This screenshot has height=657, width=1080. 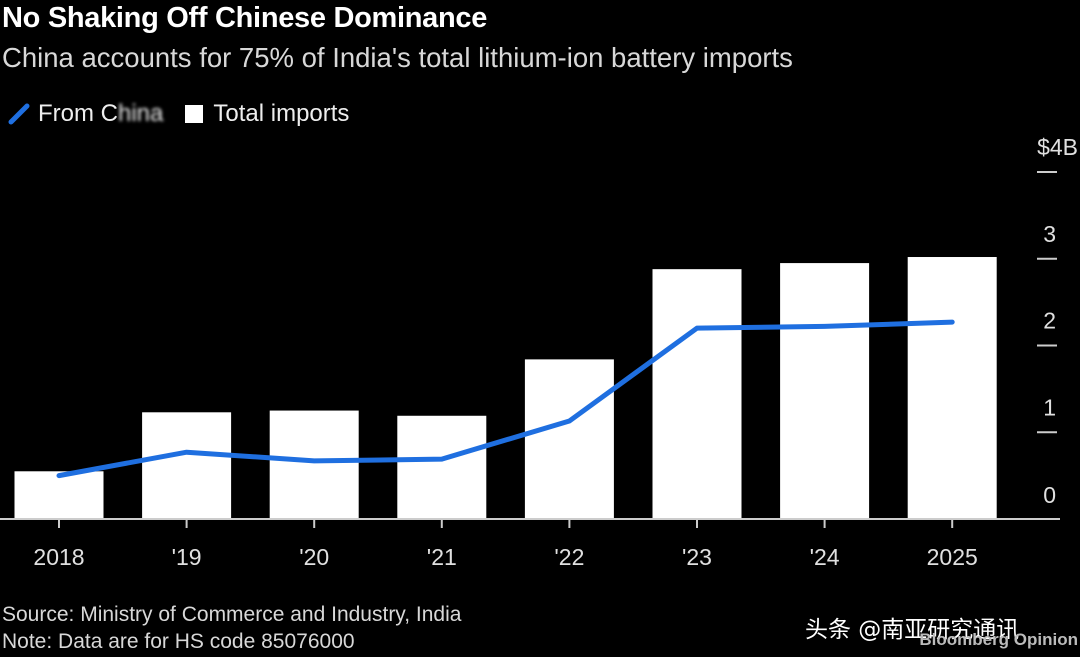 I want to click on x-tick-label-5: '23, so click(x=697, y=557).